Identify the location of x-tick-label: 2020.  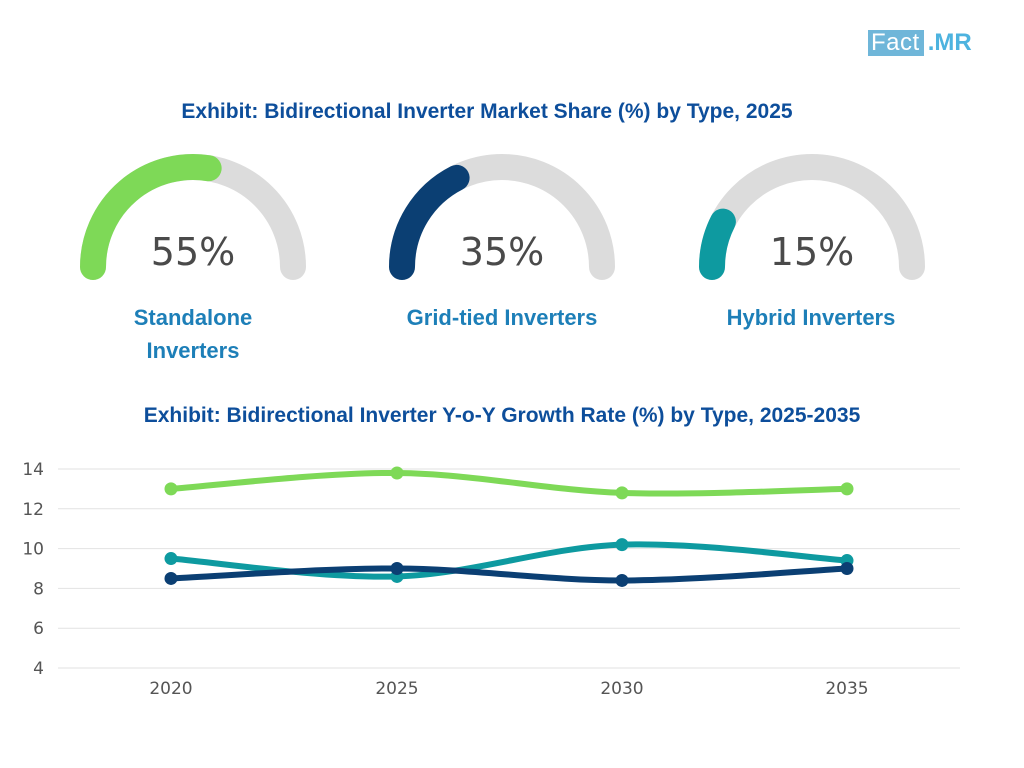
(170, 689).